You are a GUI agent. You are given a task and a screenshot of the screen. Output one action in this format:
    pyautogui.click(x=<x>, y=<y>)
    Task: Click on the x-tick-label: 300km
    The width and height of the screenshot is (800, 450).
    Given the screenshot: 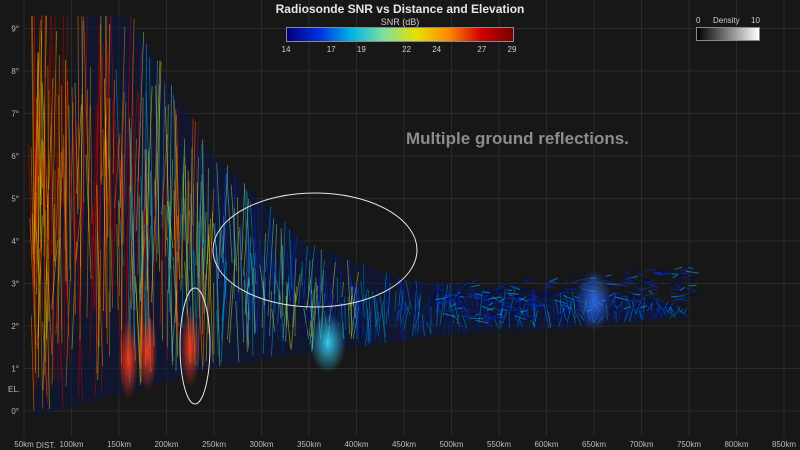 What is the action you would take?
    pyautogui.click(x=261, y=444)
    